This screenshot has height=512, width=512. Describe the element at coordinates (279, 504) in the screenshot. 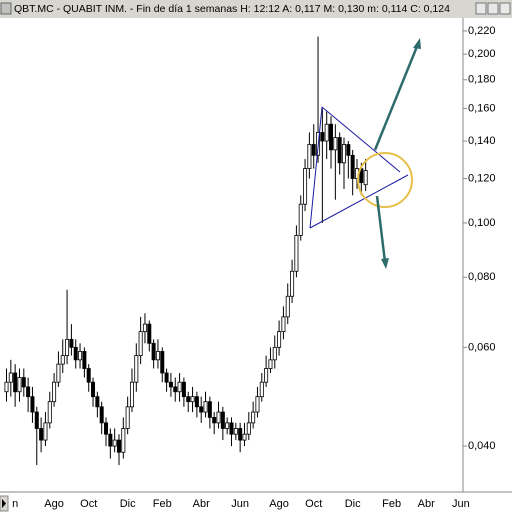

I see `x-tick-label: Ago` at that location.